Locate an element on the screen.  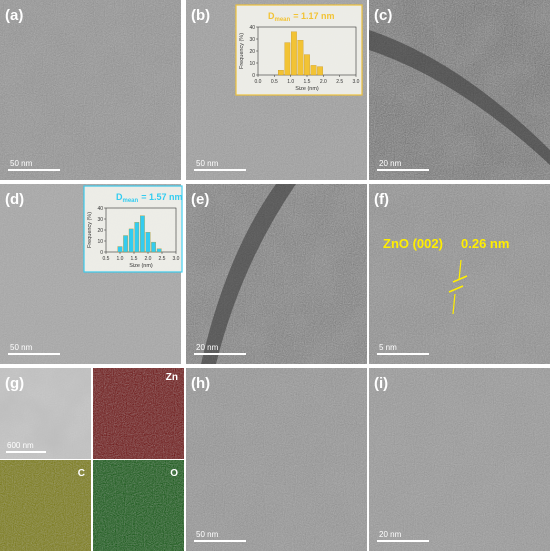
panel-label: (i) is located at coordinates (381, 383).